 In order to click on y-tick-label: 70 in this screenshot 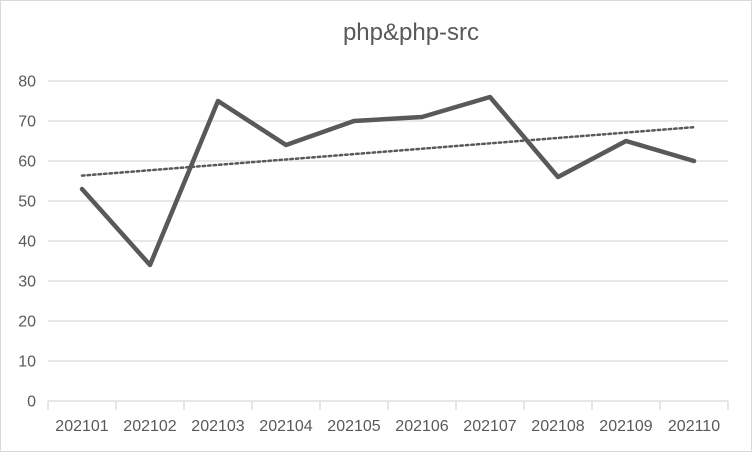, I will do `click(27, 122)`.